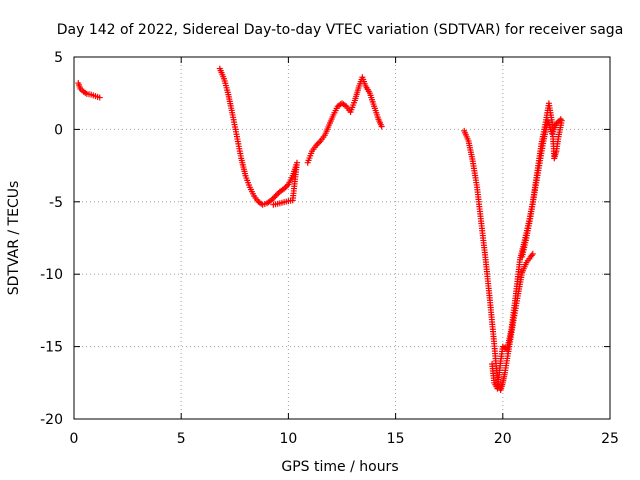 This screenshot has width=640, height=480. I want to click on y-tick-label: -5, so click(56, 203).